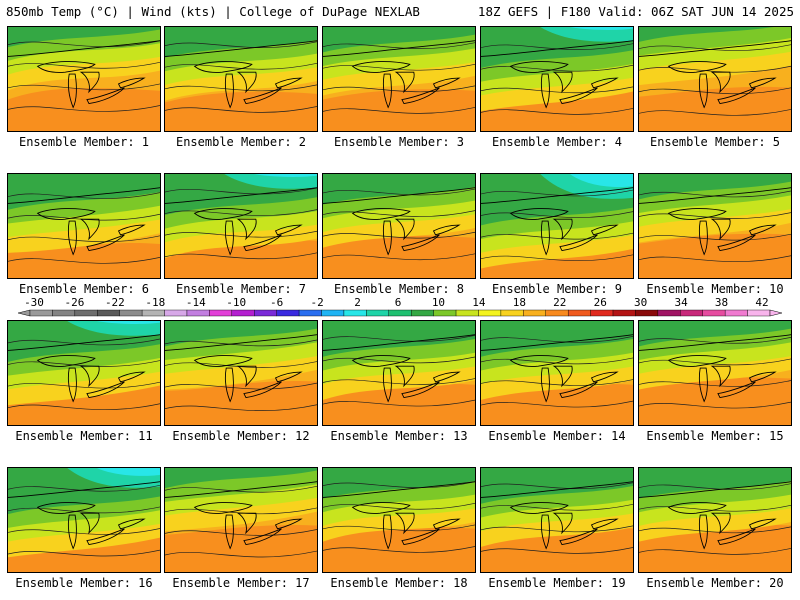 This screenshot has width=800, height=600. I want to click on colorbar-tick-label: 10, so click(438, 302).